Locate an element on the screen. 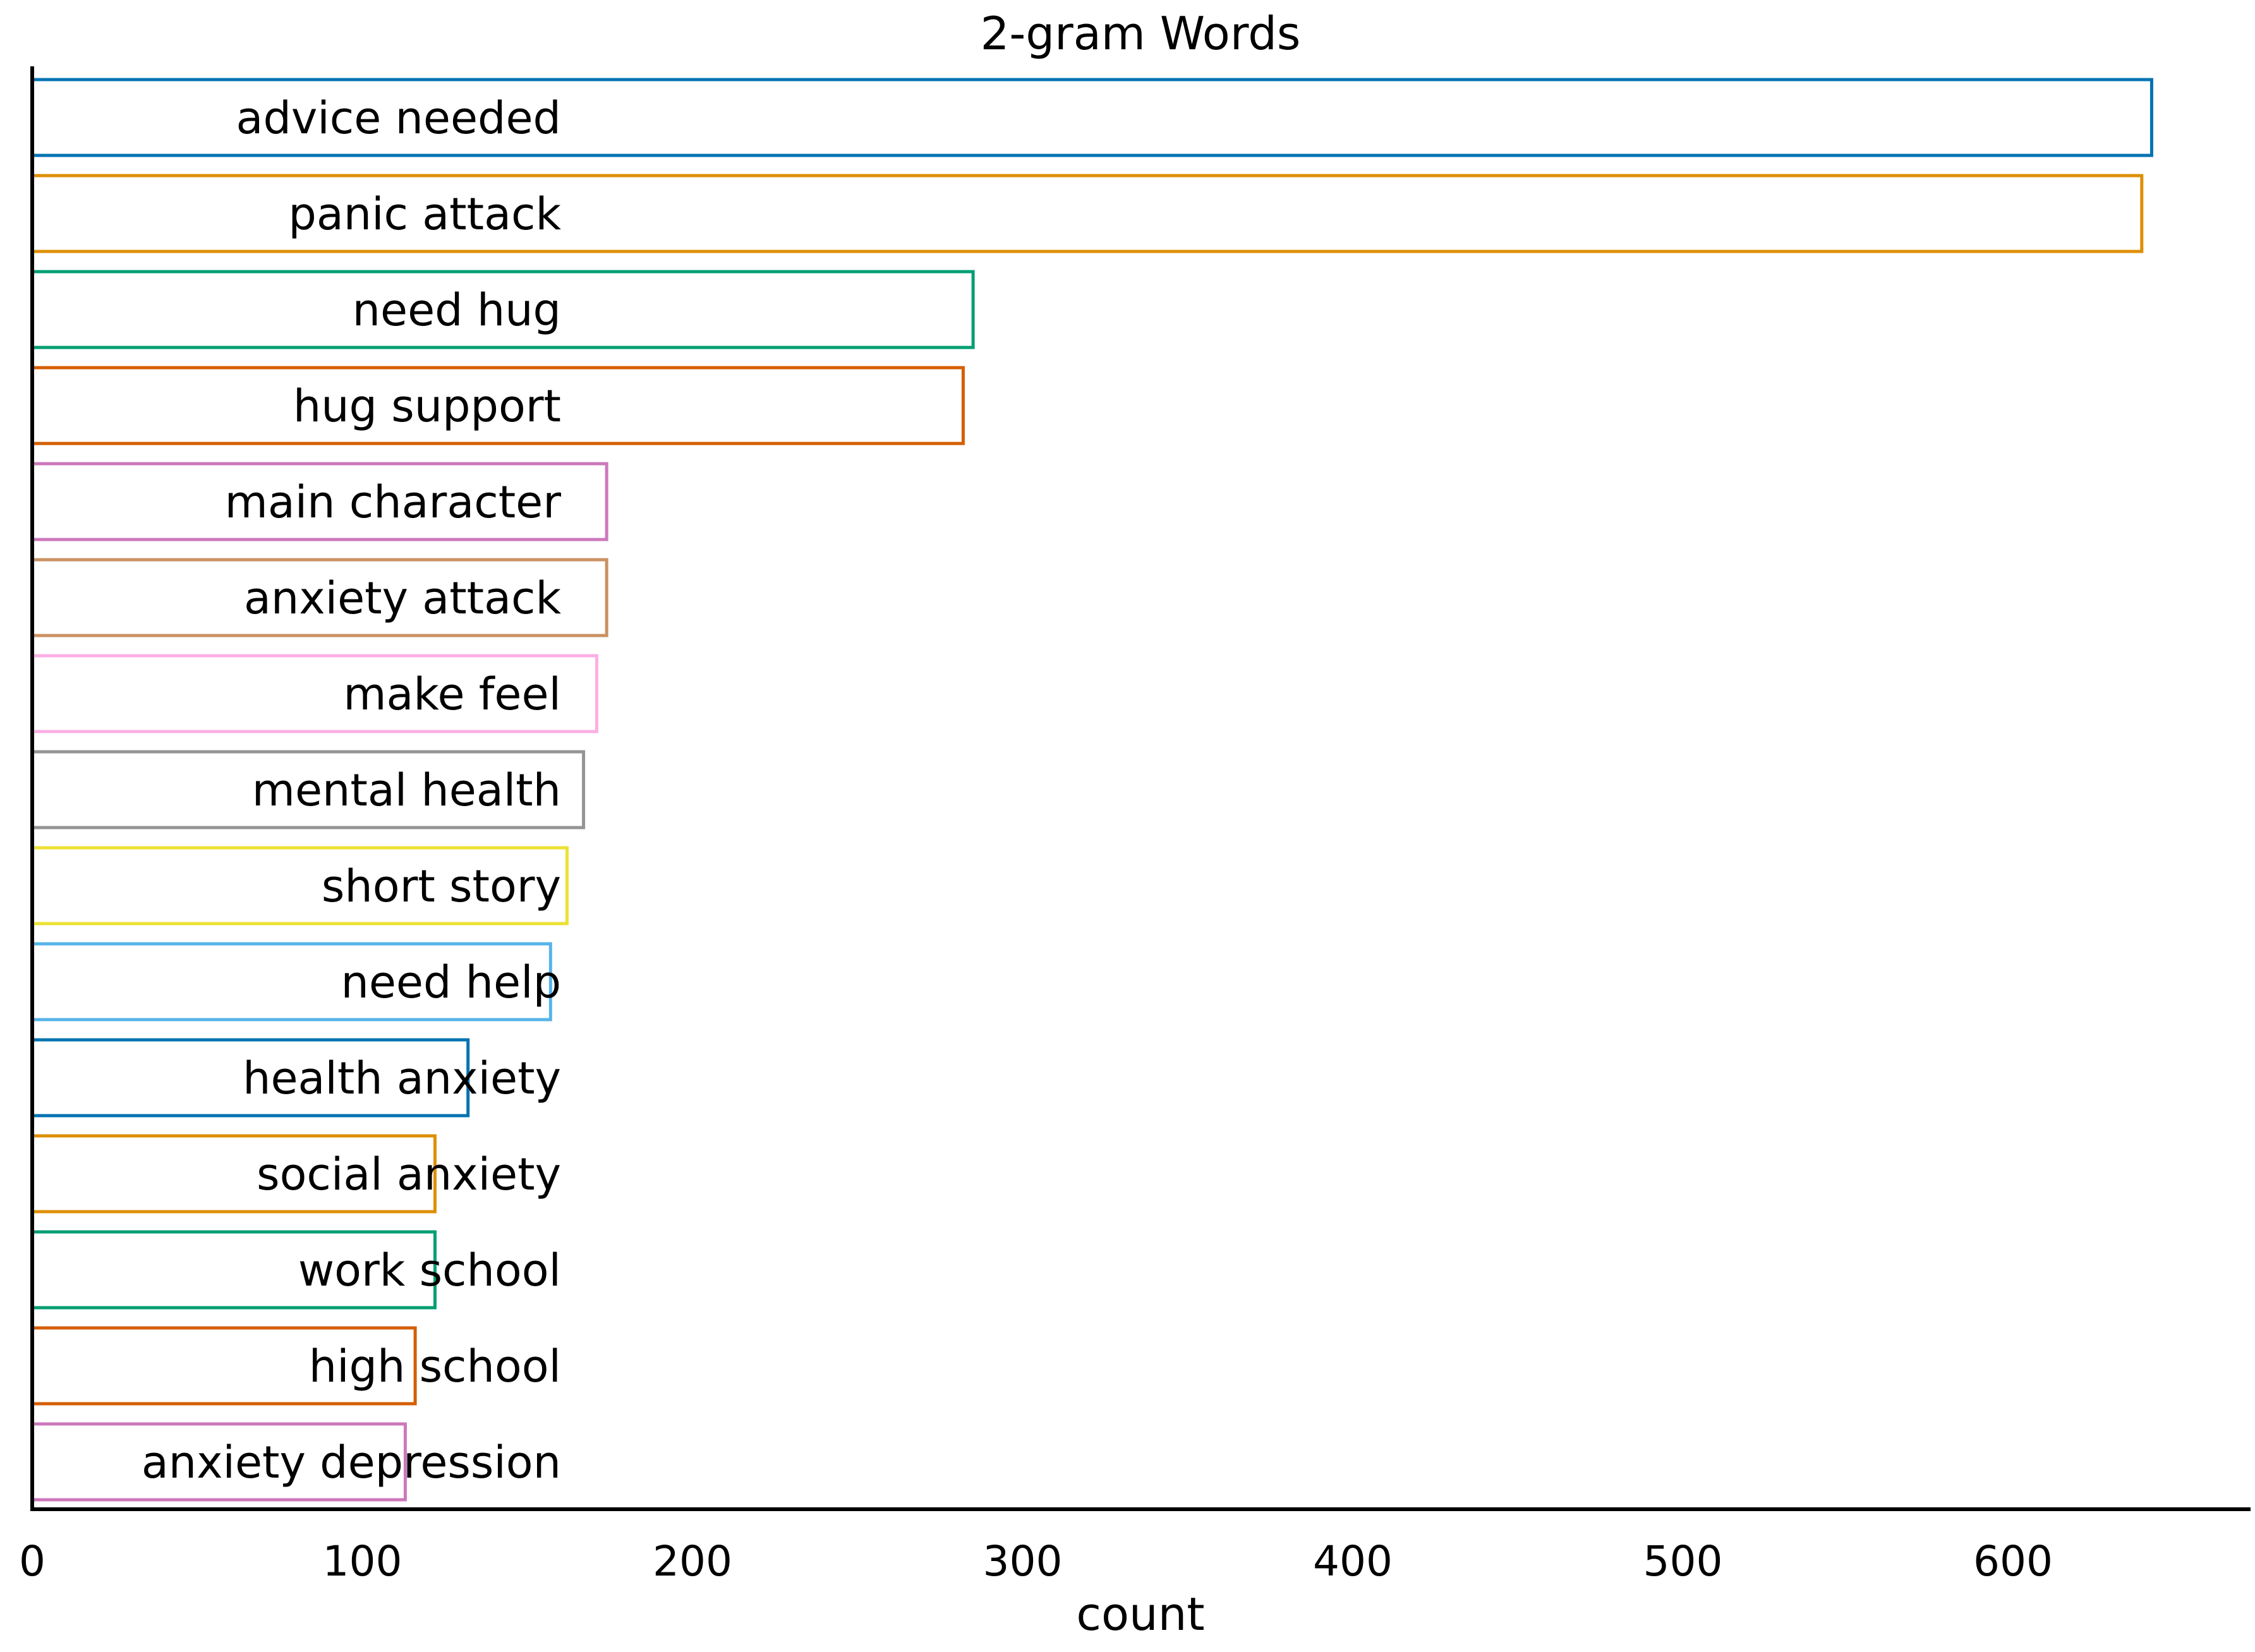 This screenshot has height=1652, width=2255. category-label: hug support is located at coordinates (427, 406).